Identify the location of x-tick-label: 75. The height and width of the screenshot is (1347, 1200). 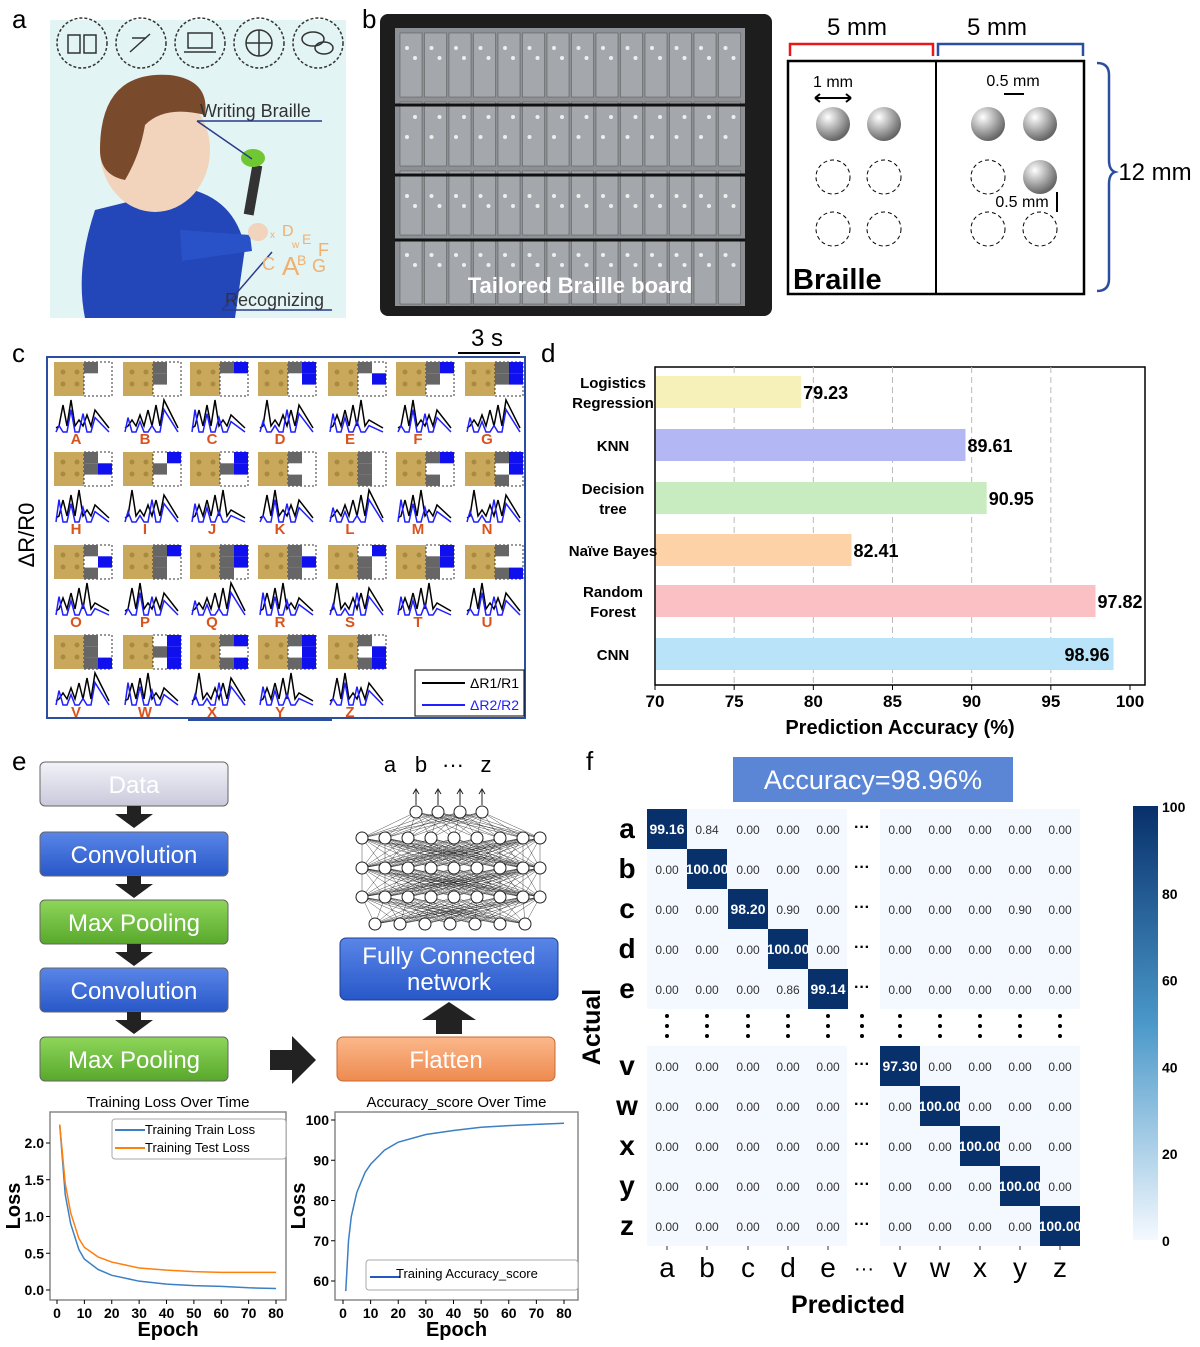
(734, 701).